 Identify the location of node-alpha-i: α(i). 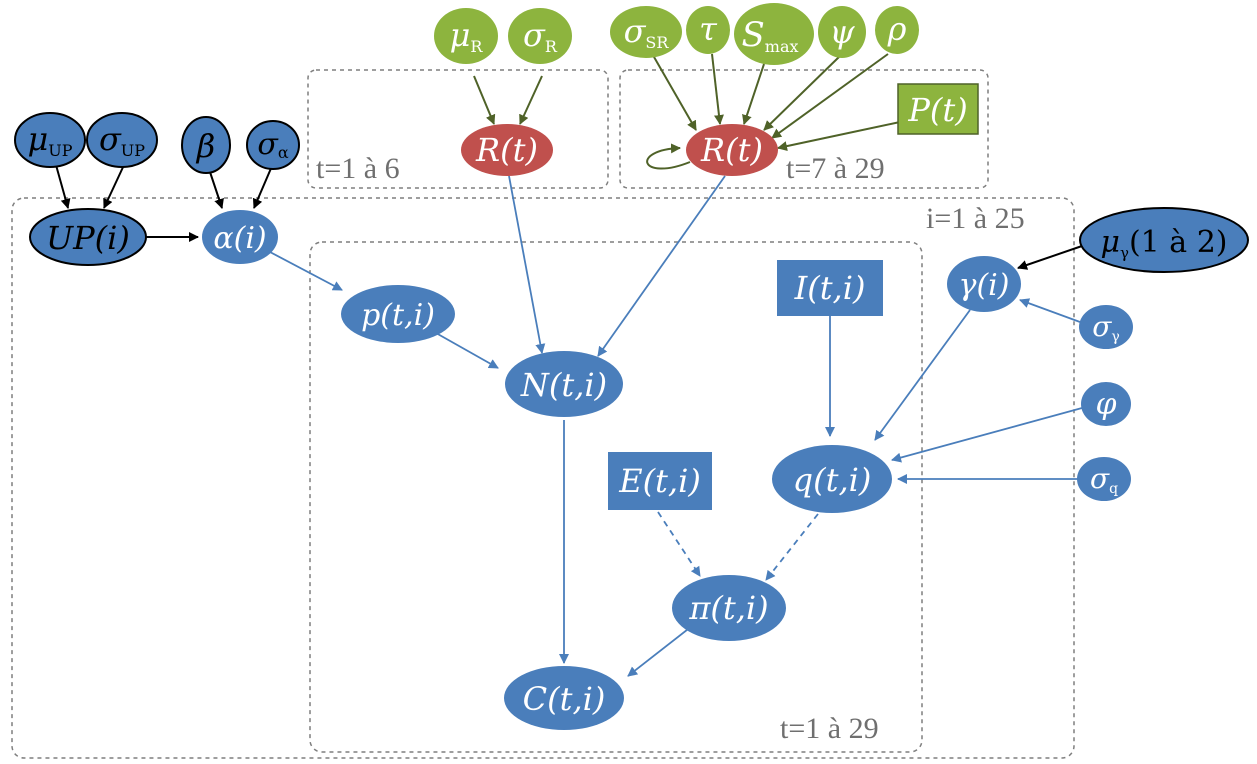
(240, 237).